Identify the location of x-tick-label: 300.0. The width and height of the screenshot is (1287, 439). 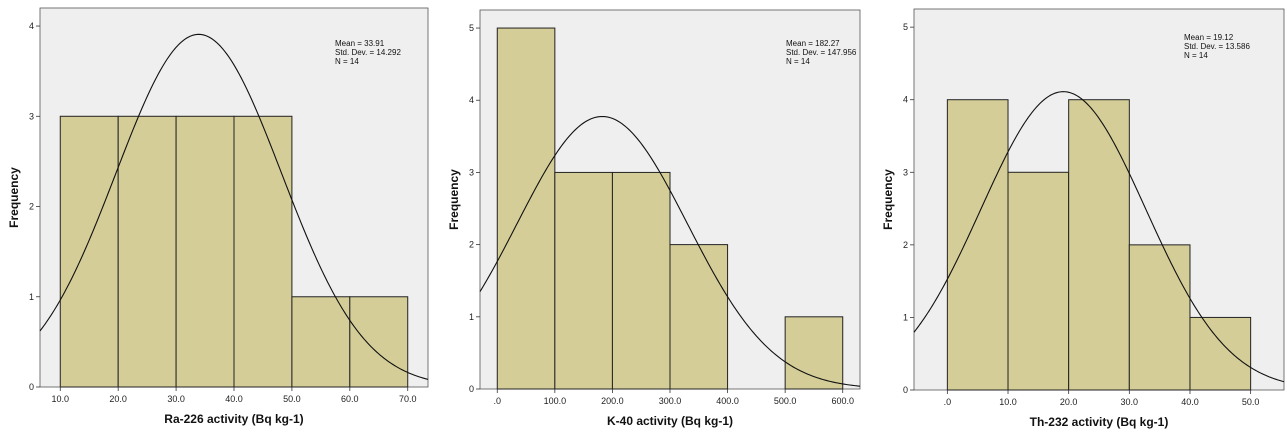
(670, 401).